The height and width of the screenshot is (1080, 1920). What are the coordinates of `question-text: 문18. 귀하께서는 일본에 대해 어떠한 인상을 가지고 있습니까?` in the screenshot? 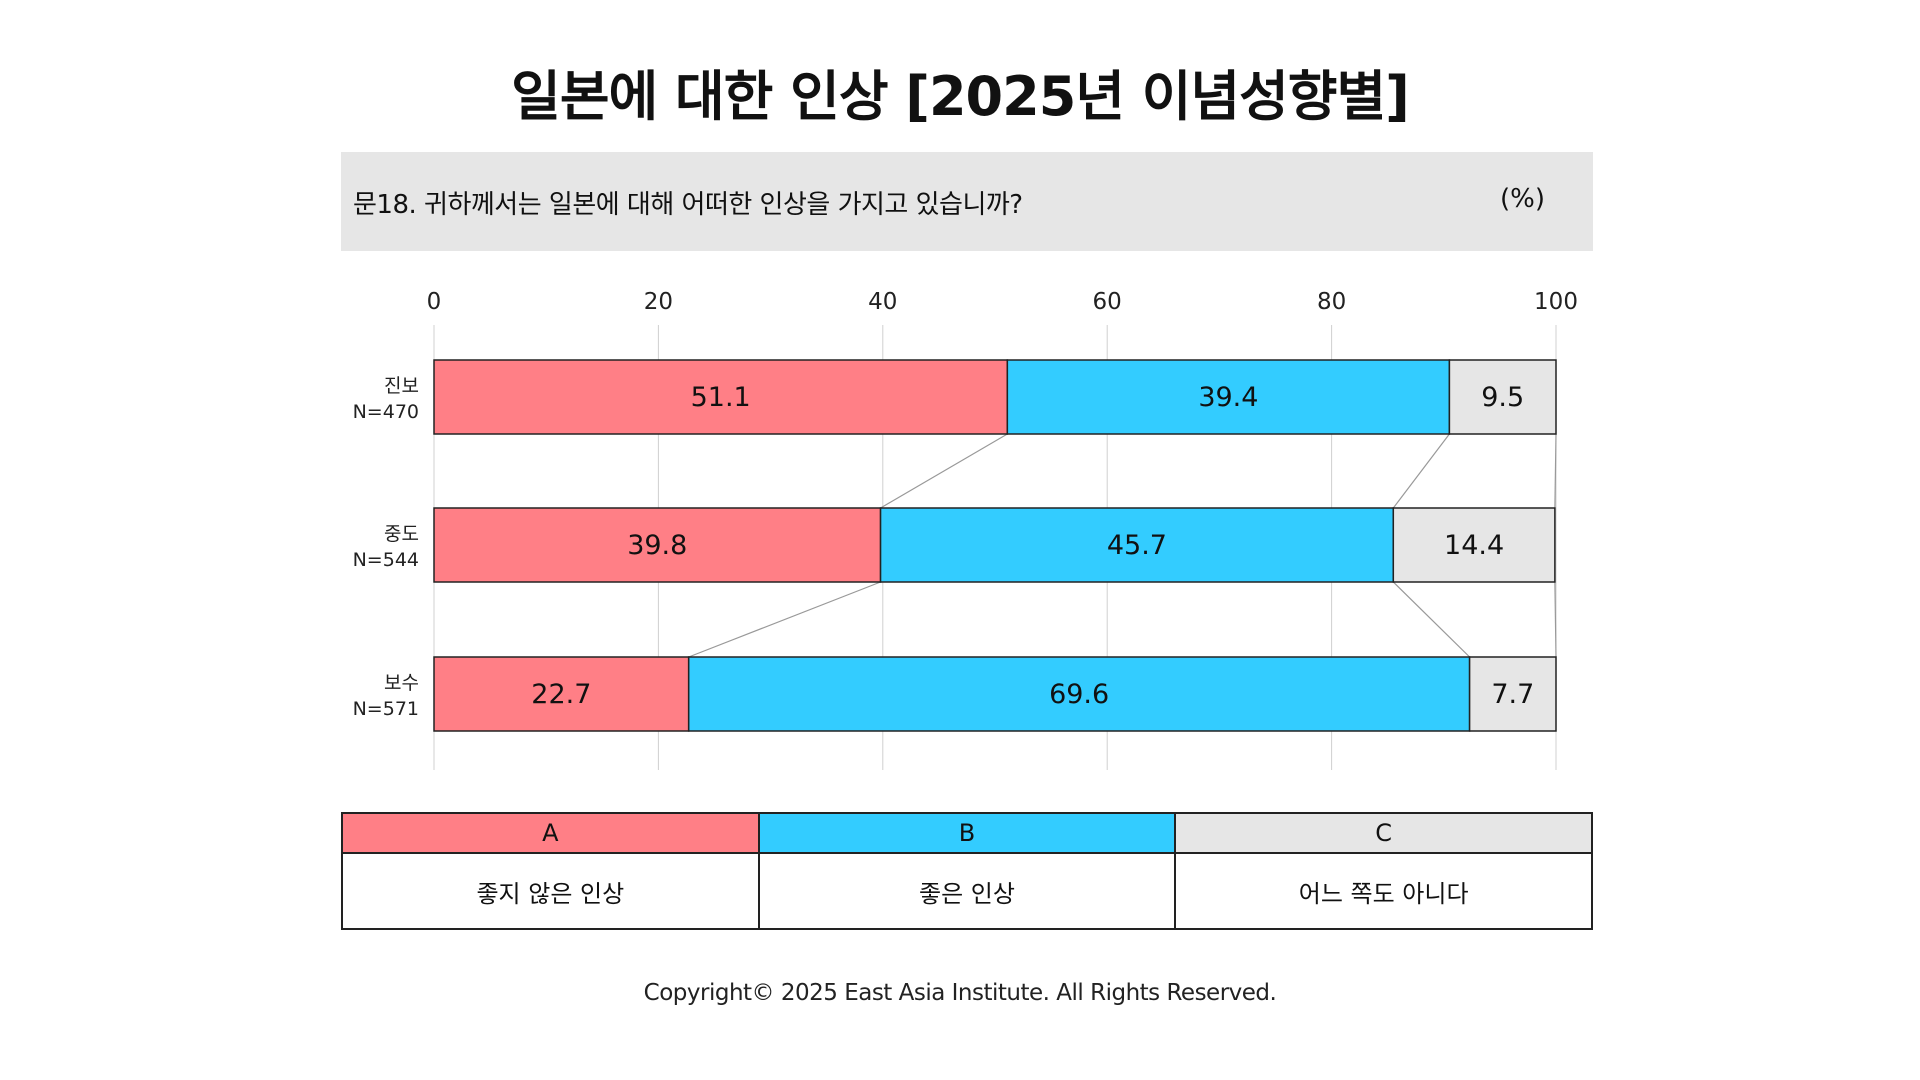 It's located at (688, 205).